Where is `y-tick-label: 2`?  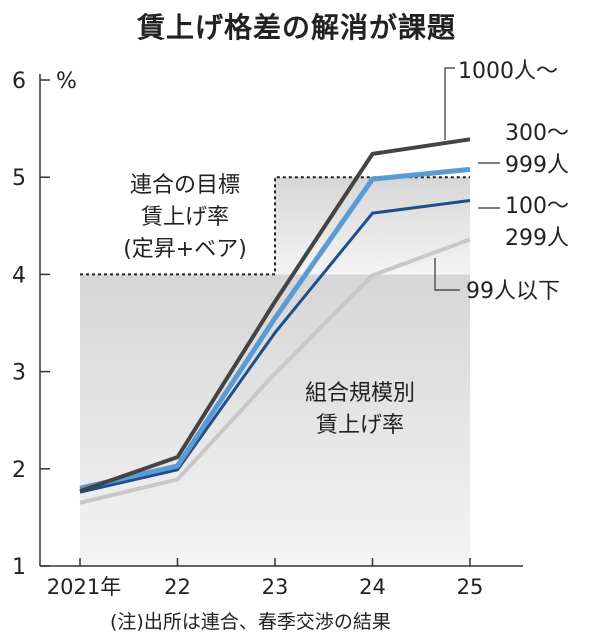 y-tick-label: 2 is located at coordinates (19, 470).